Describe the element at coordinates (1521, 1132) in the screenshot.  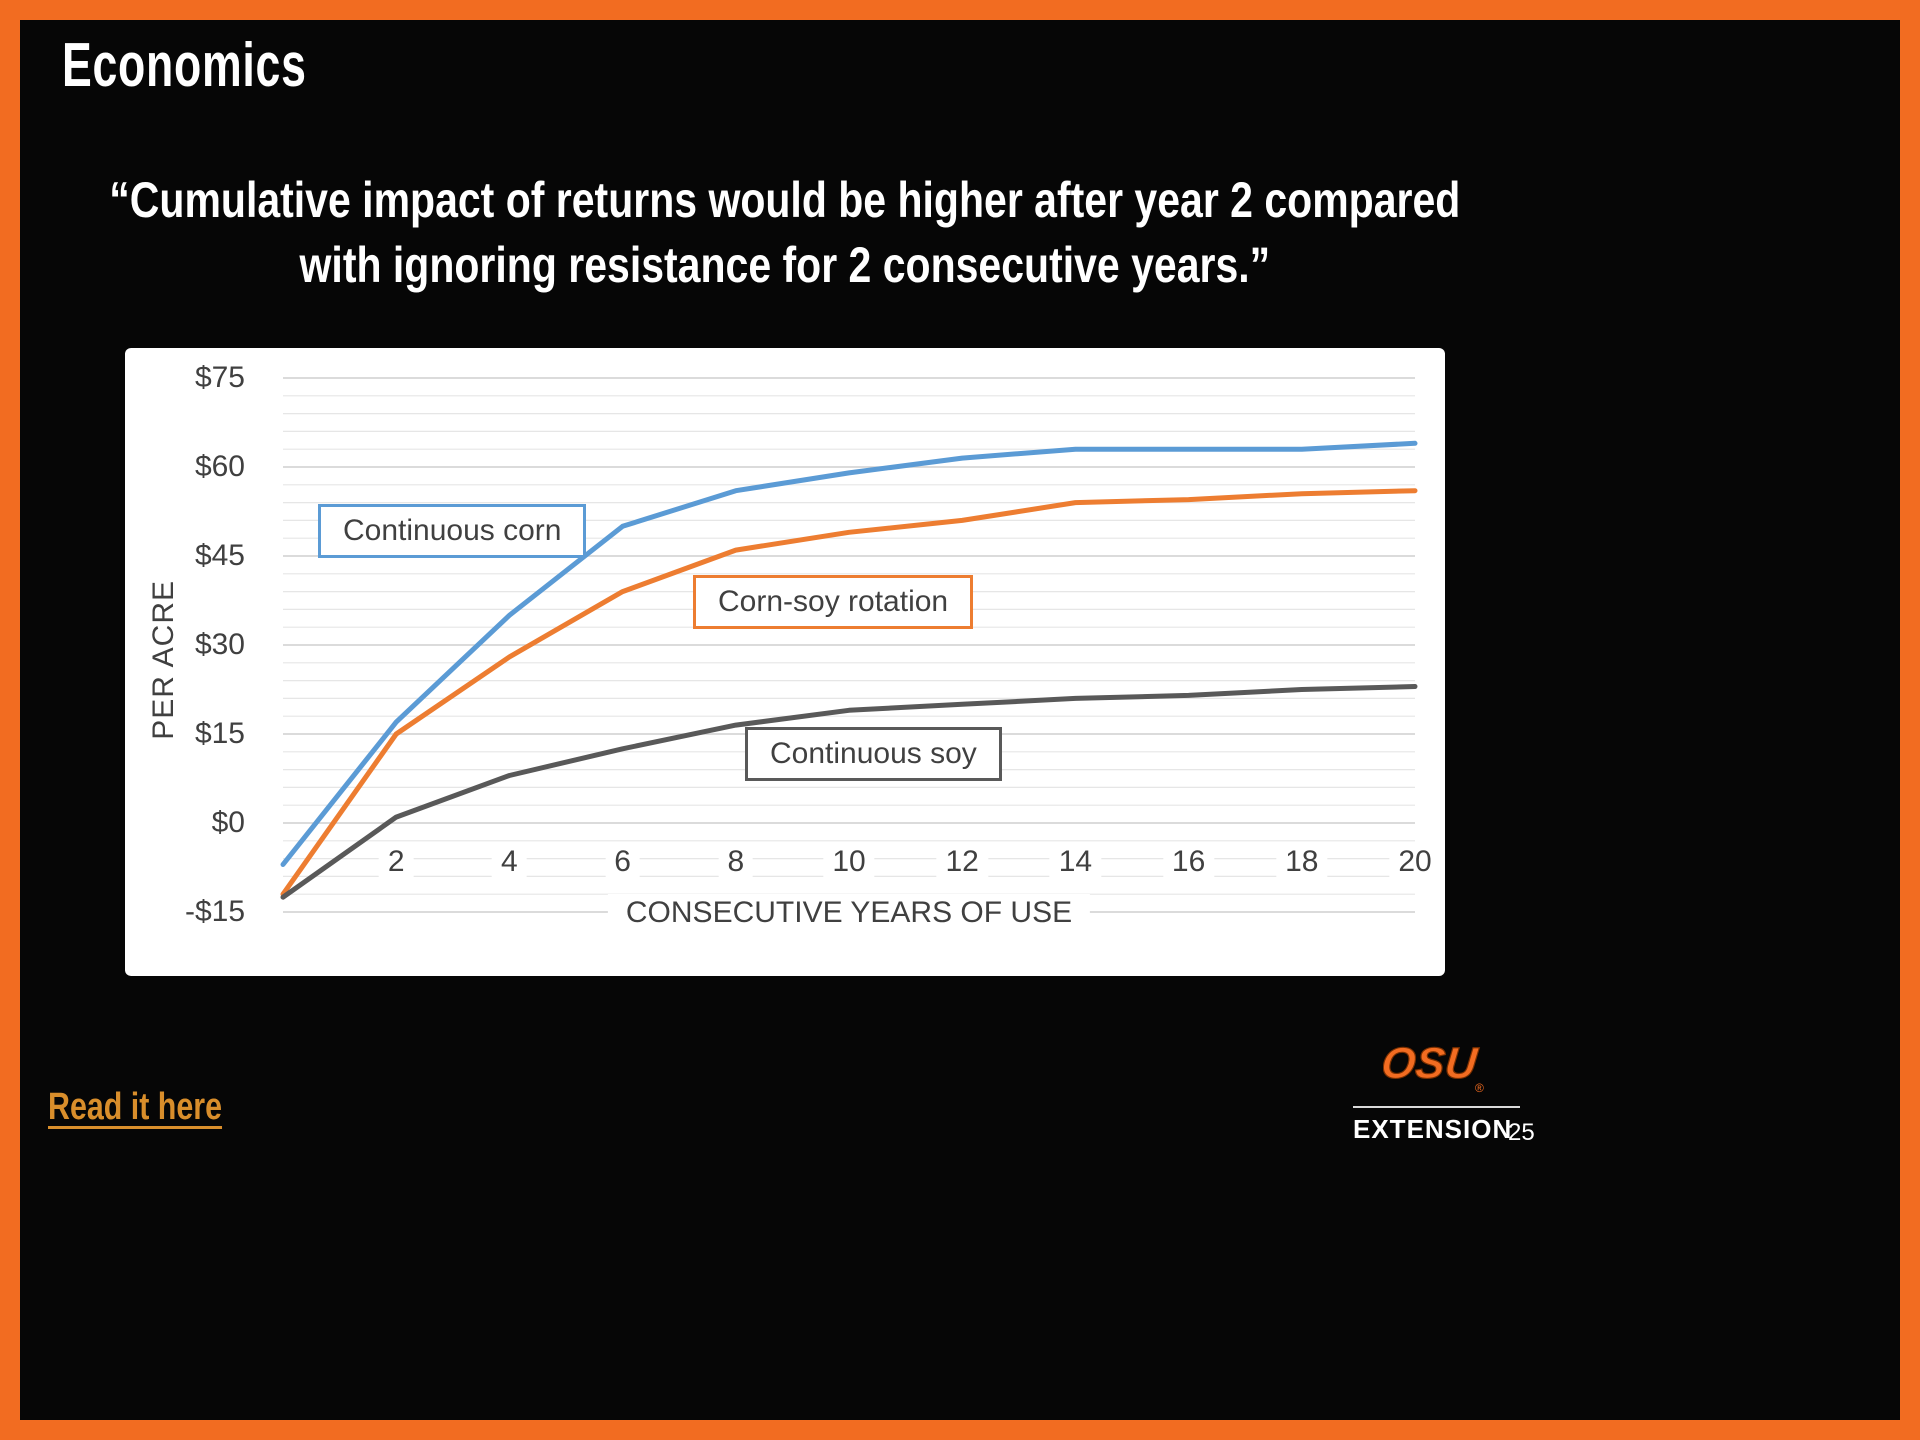
I see `page-number: 25` at that location.